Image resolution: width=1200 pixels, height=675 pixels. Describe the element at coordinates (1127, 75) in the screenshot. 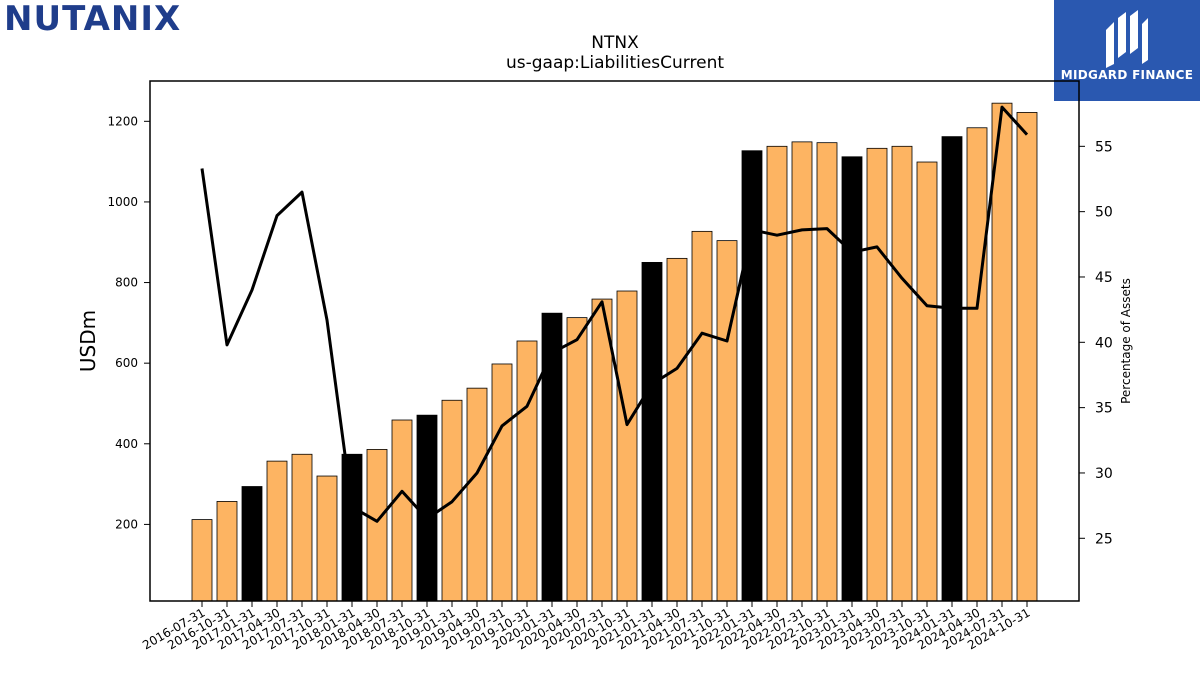

I see `badge-label: MIDGARD FINANCE` at that location.